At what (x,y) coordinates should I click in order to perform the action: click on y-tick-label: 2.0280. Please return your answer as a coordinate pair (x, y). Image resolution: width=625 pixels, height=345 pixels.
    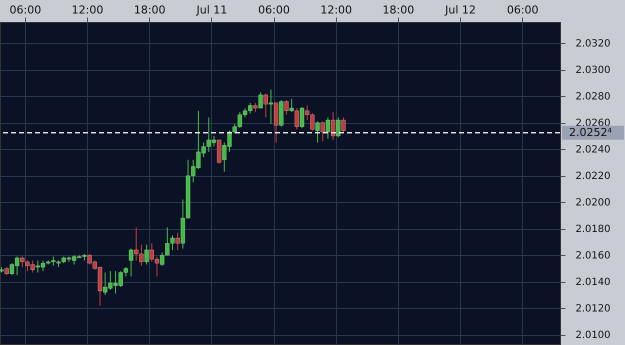
    Looking at the image, I should click on (593, 97).